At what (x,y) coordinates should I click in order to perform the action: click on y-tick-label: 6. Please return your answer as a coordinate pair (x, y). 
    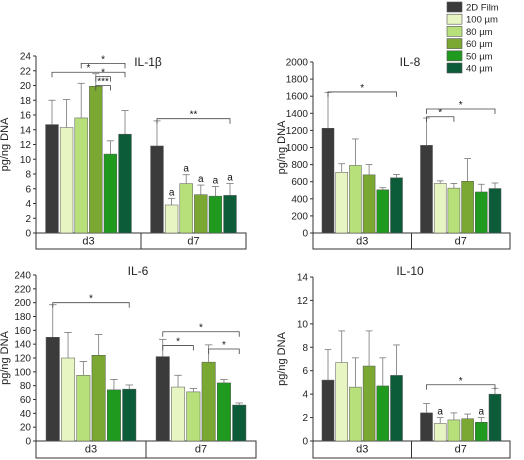
    Looking at the image, I should click on (28, 189).